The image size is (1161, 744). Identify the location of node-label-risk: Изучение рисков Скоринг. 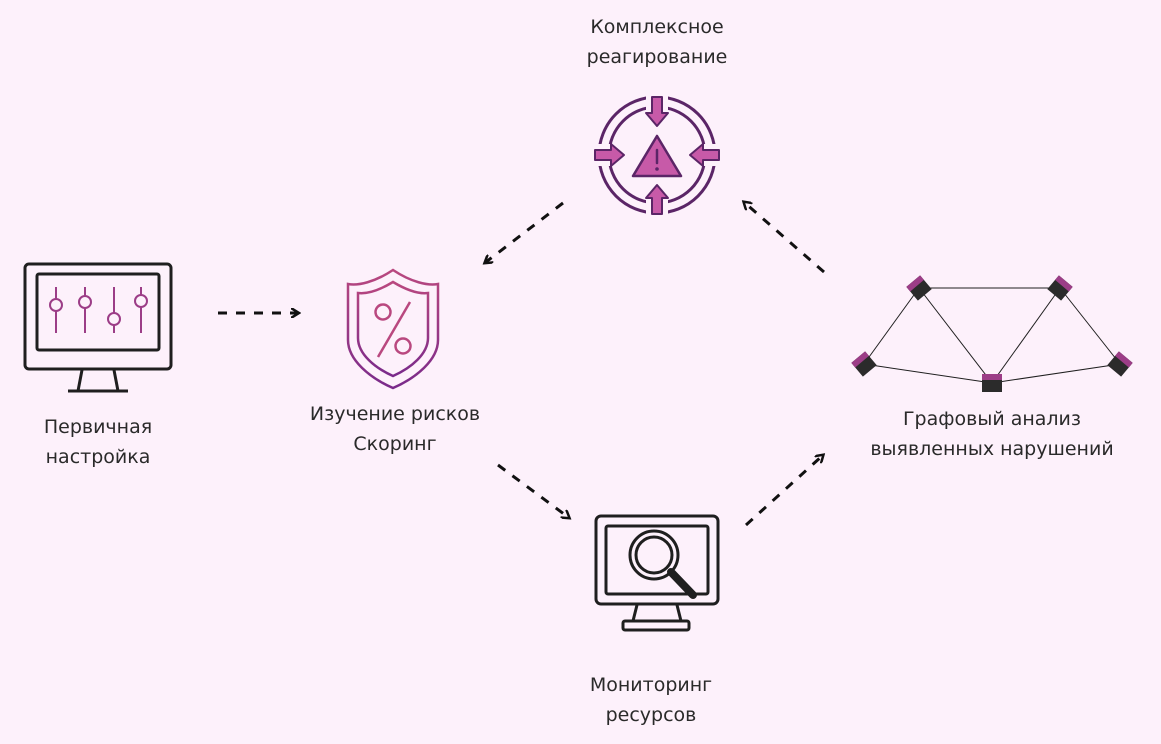
(395, 429).